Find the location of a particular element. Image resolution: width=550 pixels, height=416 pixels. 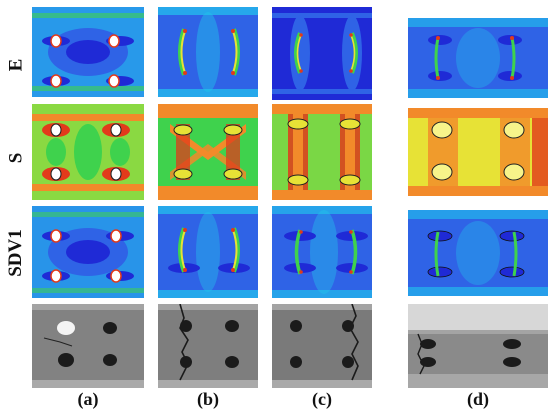

column-label-d: (d) is located at coordinates (478, 399).